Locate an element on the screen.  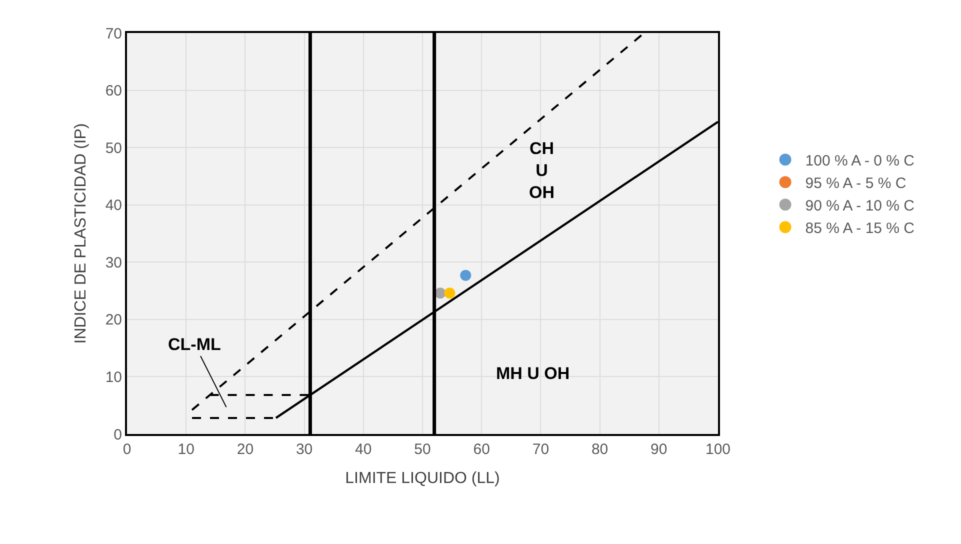
y-axis-title: INDICE DE PLASTICIDAD (IP) is located at coordinates (81, 233).